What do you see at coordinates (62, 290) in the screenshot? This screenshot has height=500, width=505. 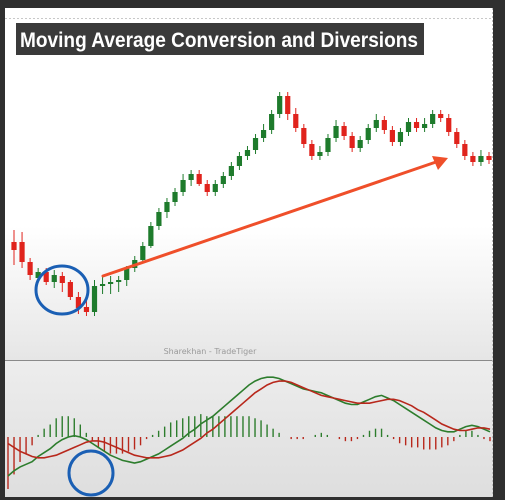 I see `price-bottom-circle-marker` at bounding box center [62, 290].